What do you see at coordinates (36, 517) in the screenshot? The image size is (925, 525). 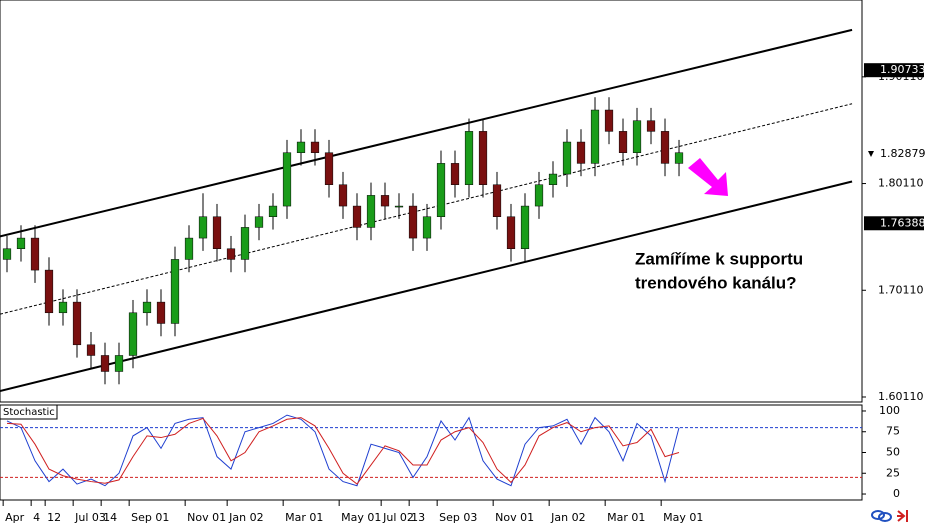 I see `x-tick-label: 4` at bounding box center [36, 517].